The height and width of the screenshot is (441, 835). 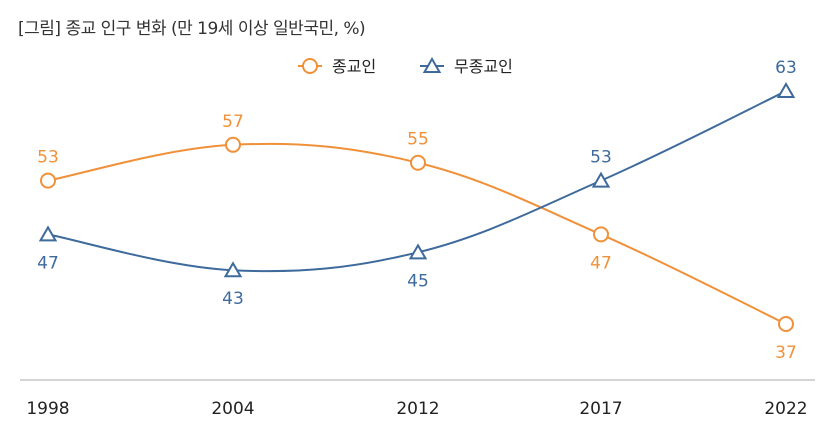 What do you see at coordinates (354, 66) in the screenshot?
I see `legend-label: 종교인` at bounding box center [354, 66].